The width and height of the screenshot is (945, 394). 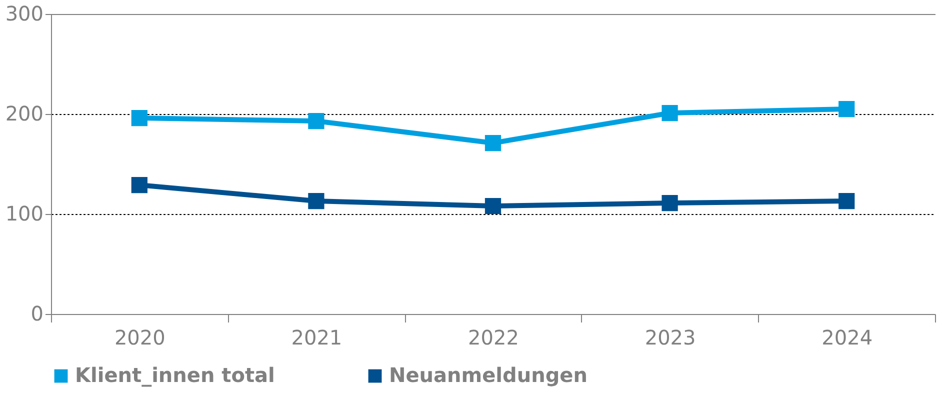 What do you see at coordinates (37, 314) in the screenshot?
I see `y-tick-label: 0` at bounding box center [37, 314].